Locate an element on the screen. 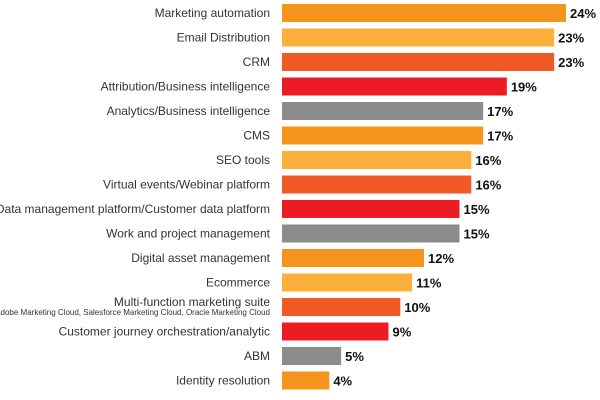  category-label-digital-asset-management: Digital asset management is located at coordinates (200, 258).